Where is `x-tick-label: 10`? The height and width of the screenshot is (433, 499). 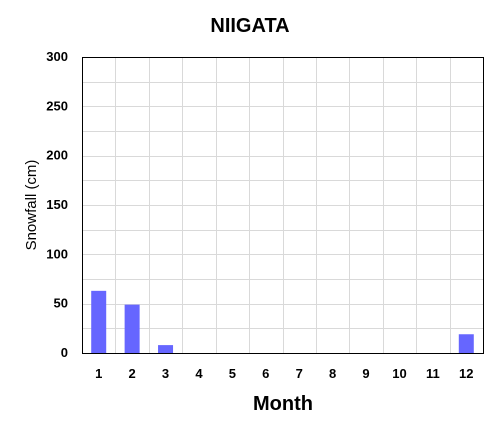
x-tick-label: 10 is located at coordinates (399, 373).